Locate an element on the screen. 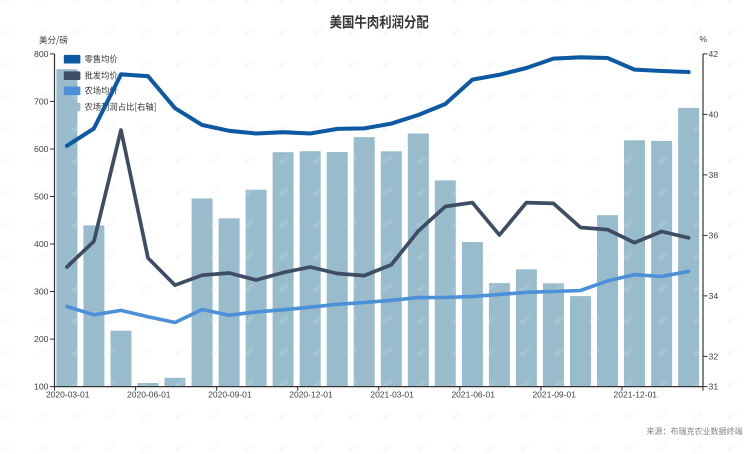  svg-text: 2020-09-01 is located at coordinates (230, 395).